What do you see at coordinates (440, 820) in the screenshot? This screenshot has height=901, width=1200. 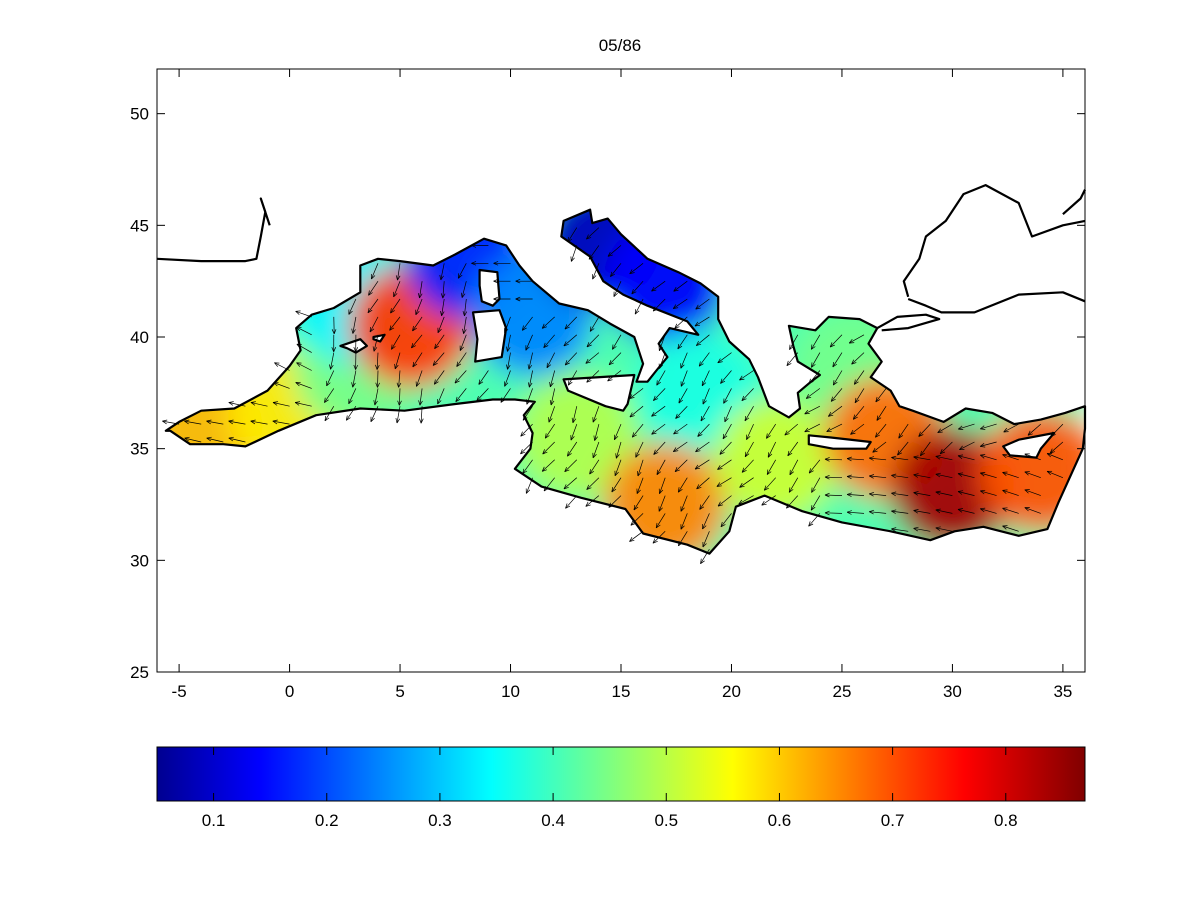 I see `colorbar-tick-label: 0.3` at bounding box center [440, 820].